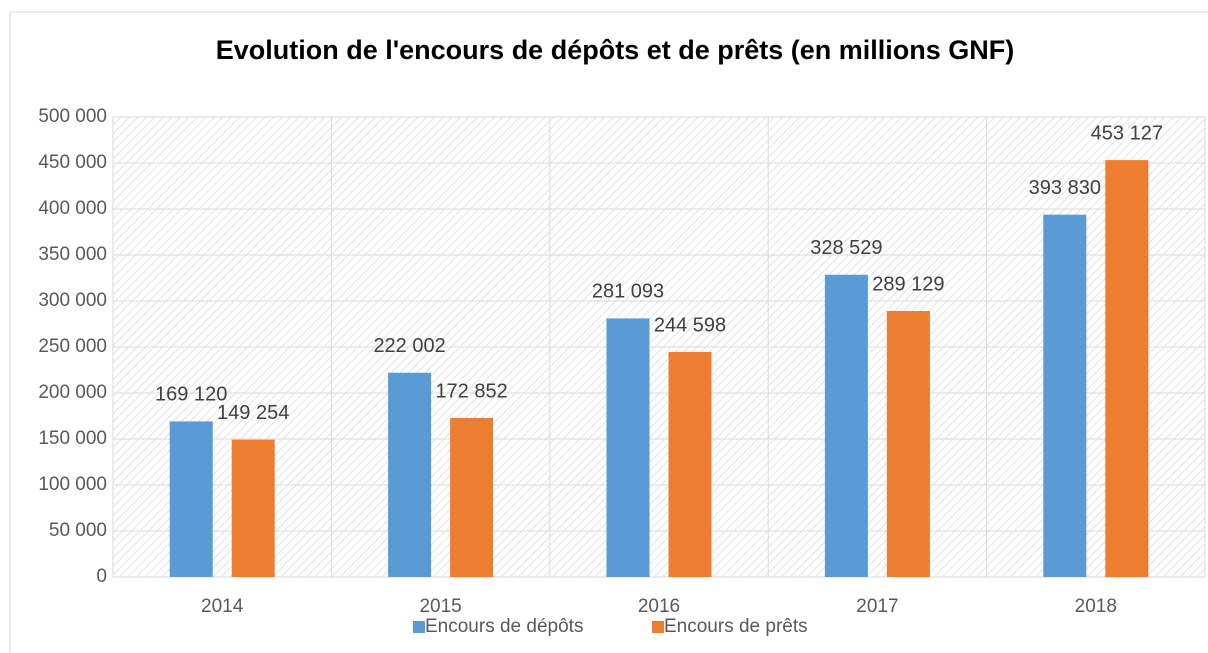  Describe the element at coordinates (877, 606) in the screenshot. I see `x-tick-label: 2017` at that location.